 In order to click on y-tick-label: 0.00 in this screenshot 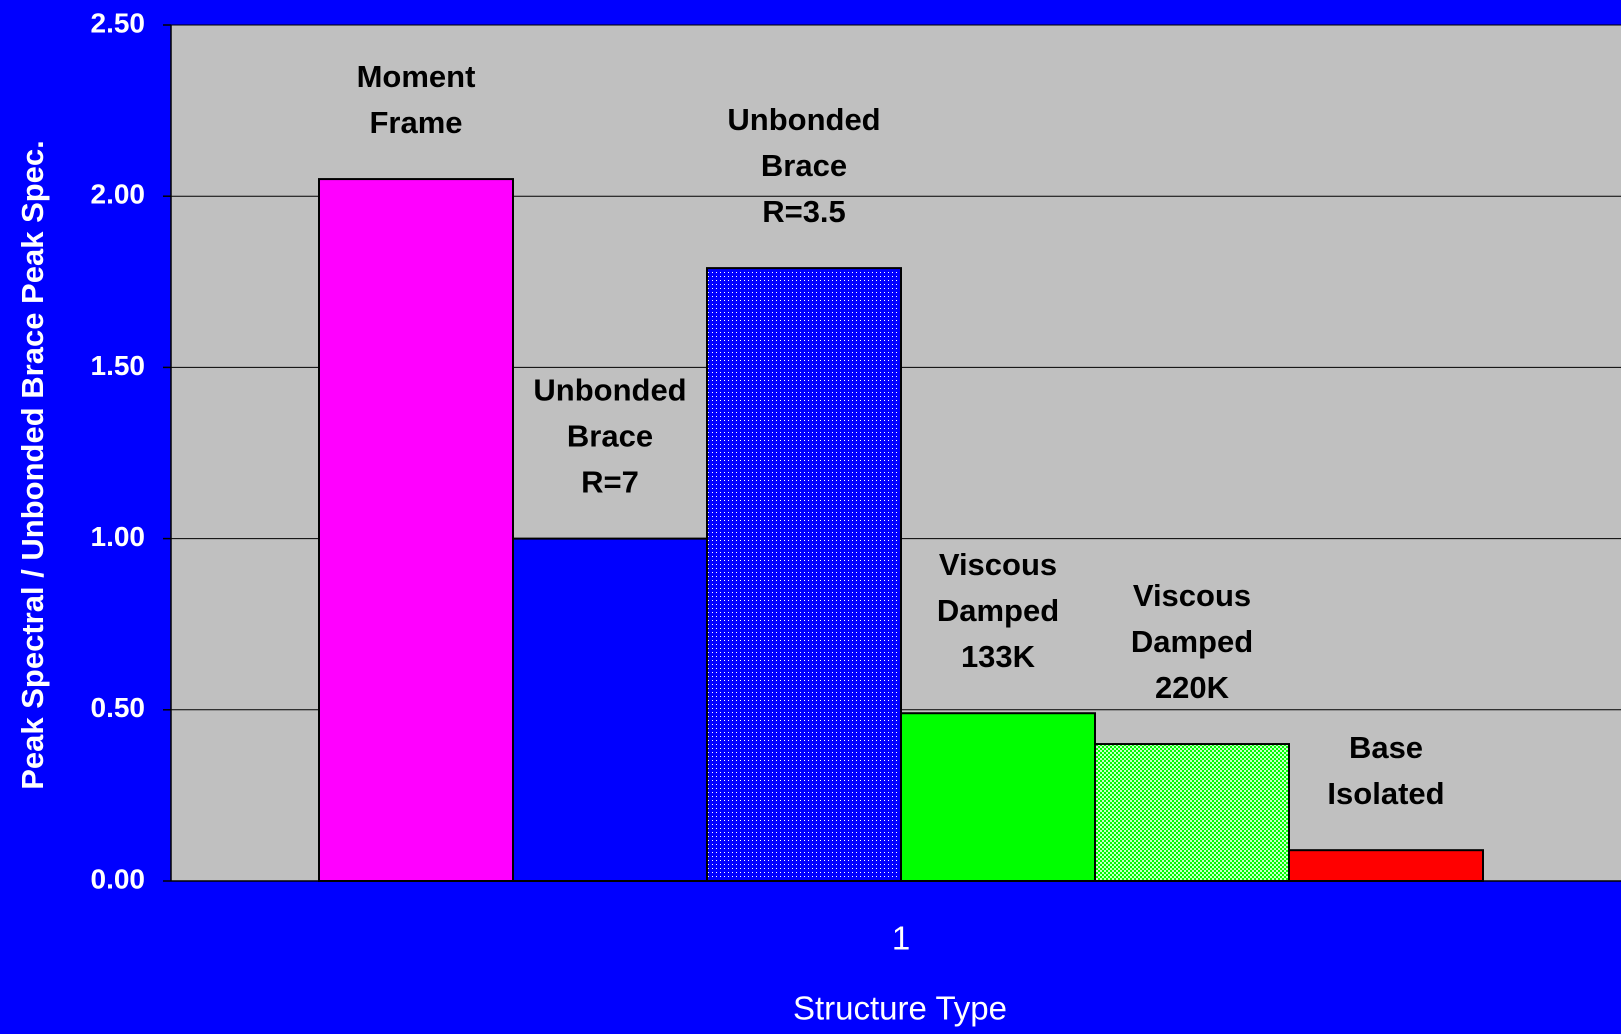, I will do `click(118, 878)`.